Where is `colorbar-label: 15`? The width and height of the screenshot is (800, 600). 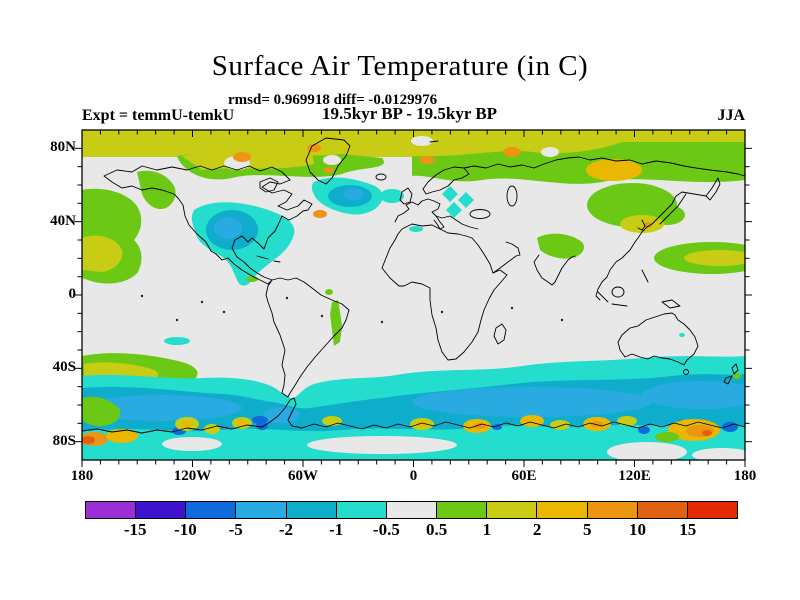
colorbar-label: 15 is located at coordinates (688, 529).